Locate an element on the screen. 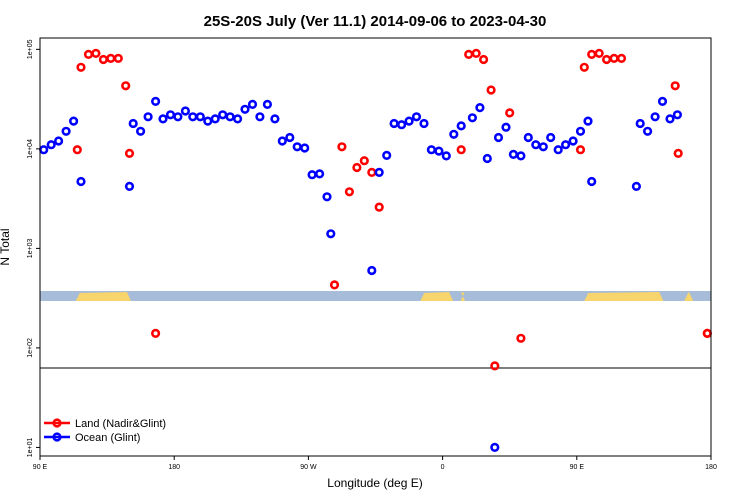  y-tick-label: 1e+01 is located at coordinates (30, 447).